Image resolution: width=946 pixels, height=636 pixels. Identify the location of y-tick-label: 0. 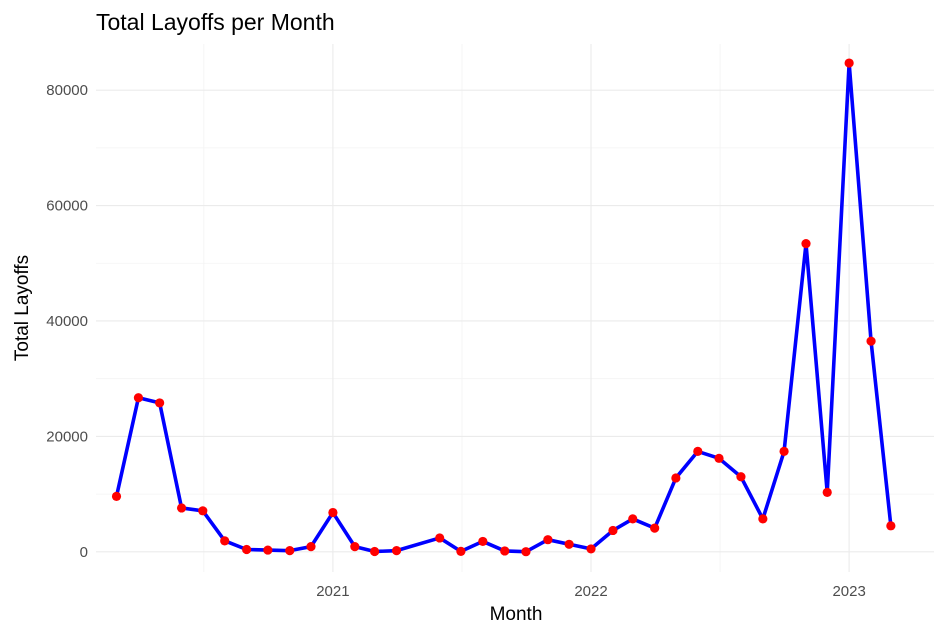
(84, 552).